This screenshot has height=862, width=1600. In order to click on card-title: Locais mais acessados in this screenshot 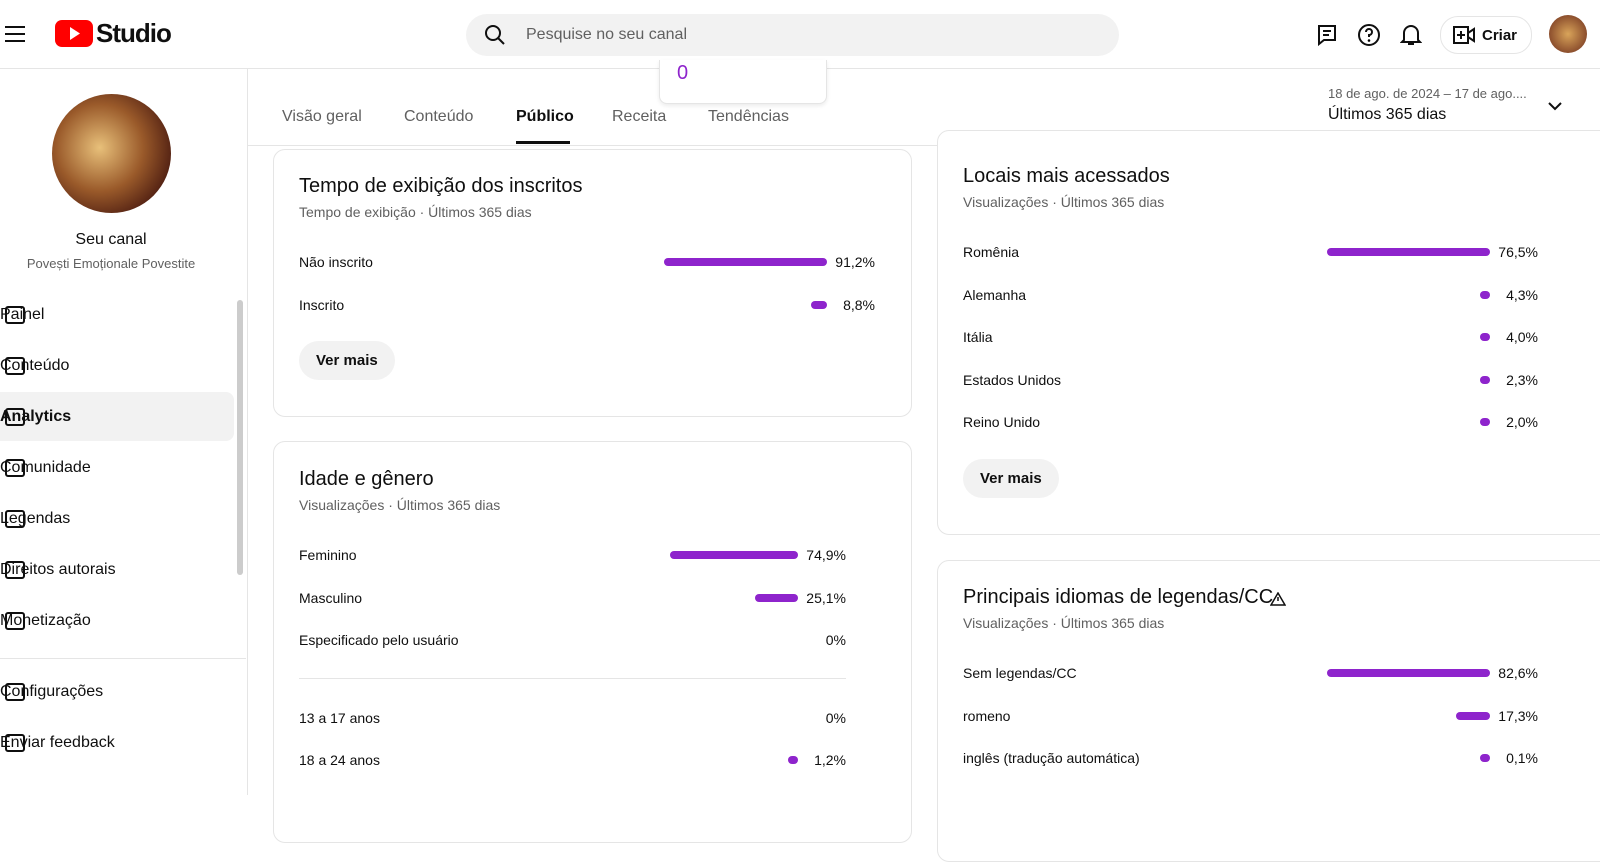, I will do `click(1066, 176)`.